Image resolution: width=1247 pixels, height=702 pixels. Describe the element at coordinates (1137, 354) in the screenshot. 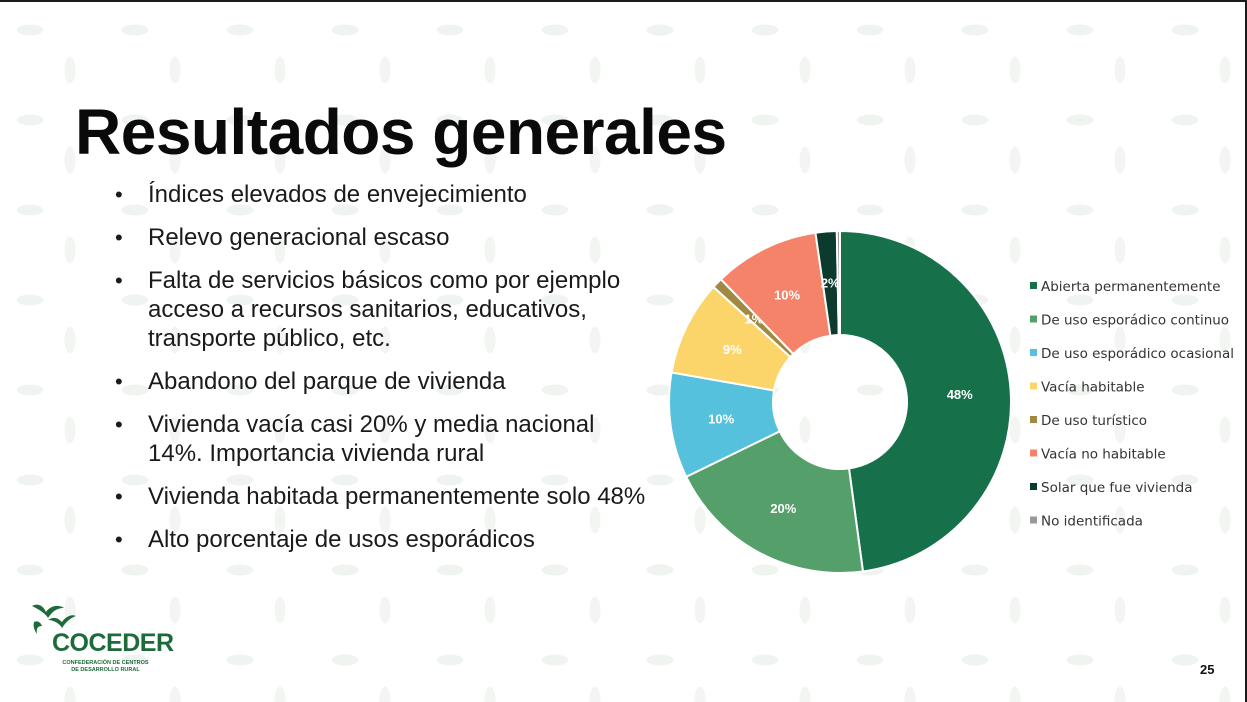

I see `legend-label: De uso esporádico ocasional` at that location.